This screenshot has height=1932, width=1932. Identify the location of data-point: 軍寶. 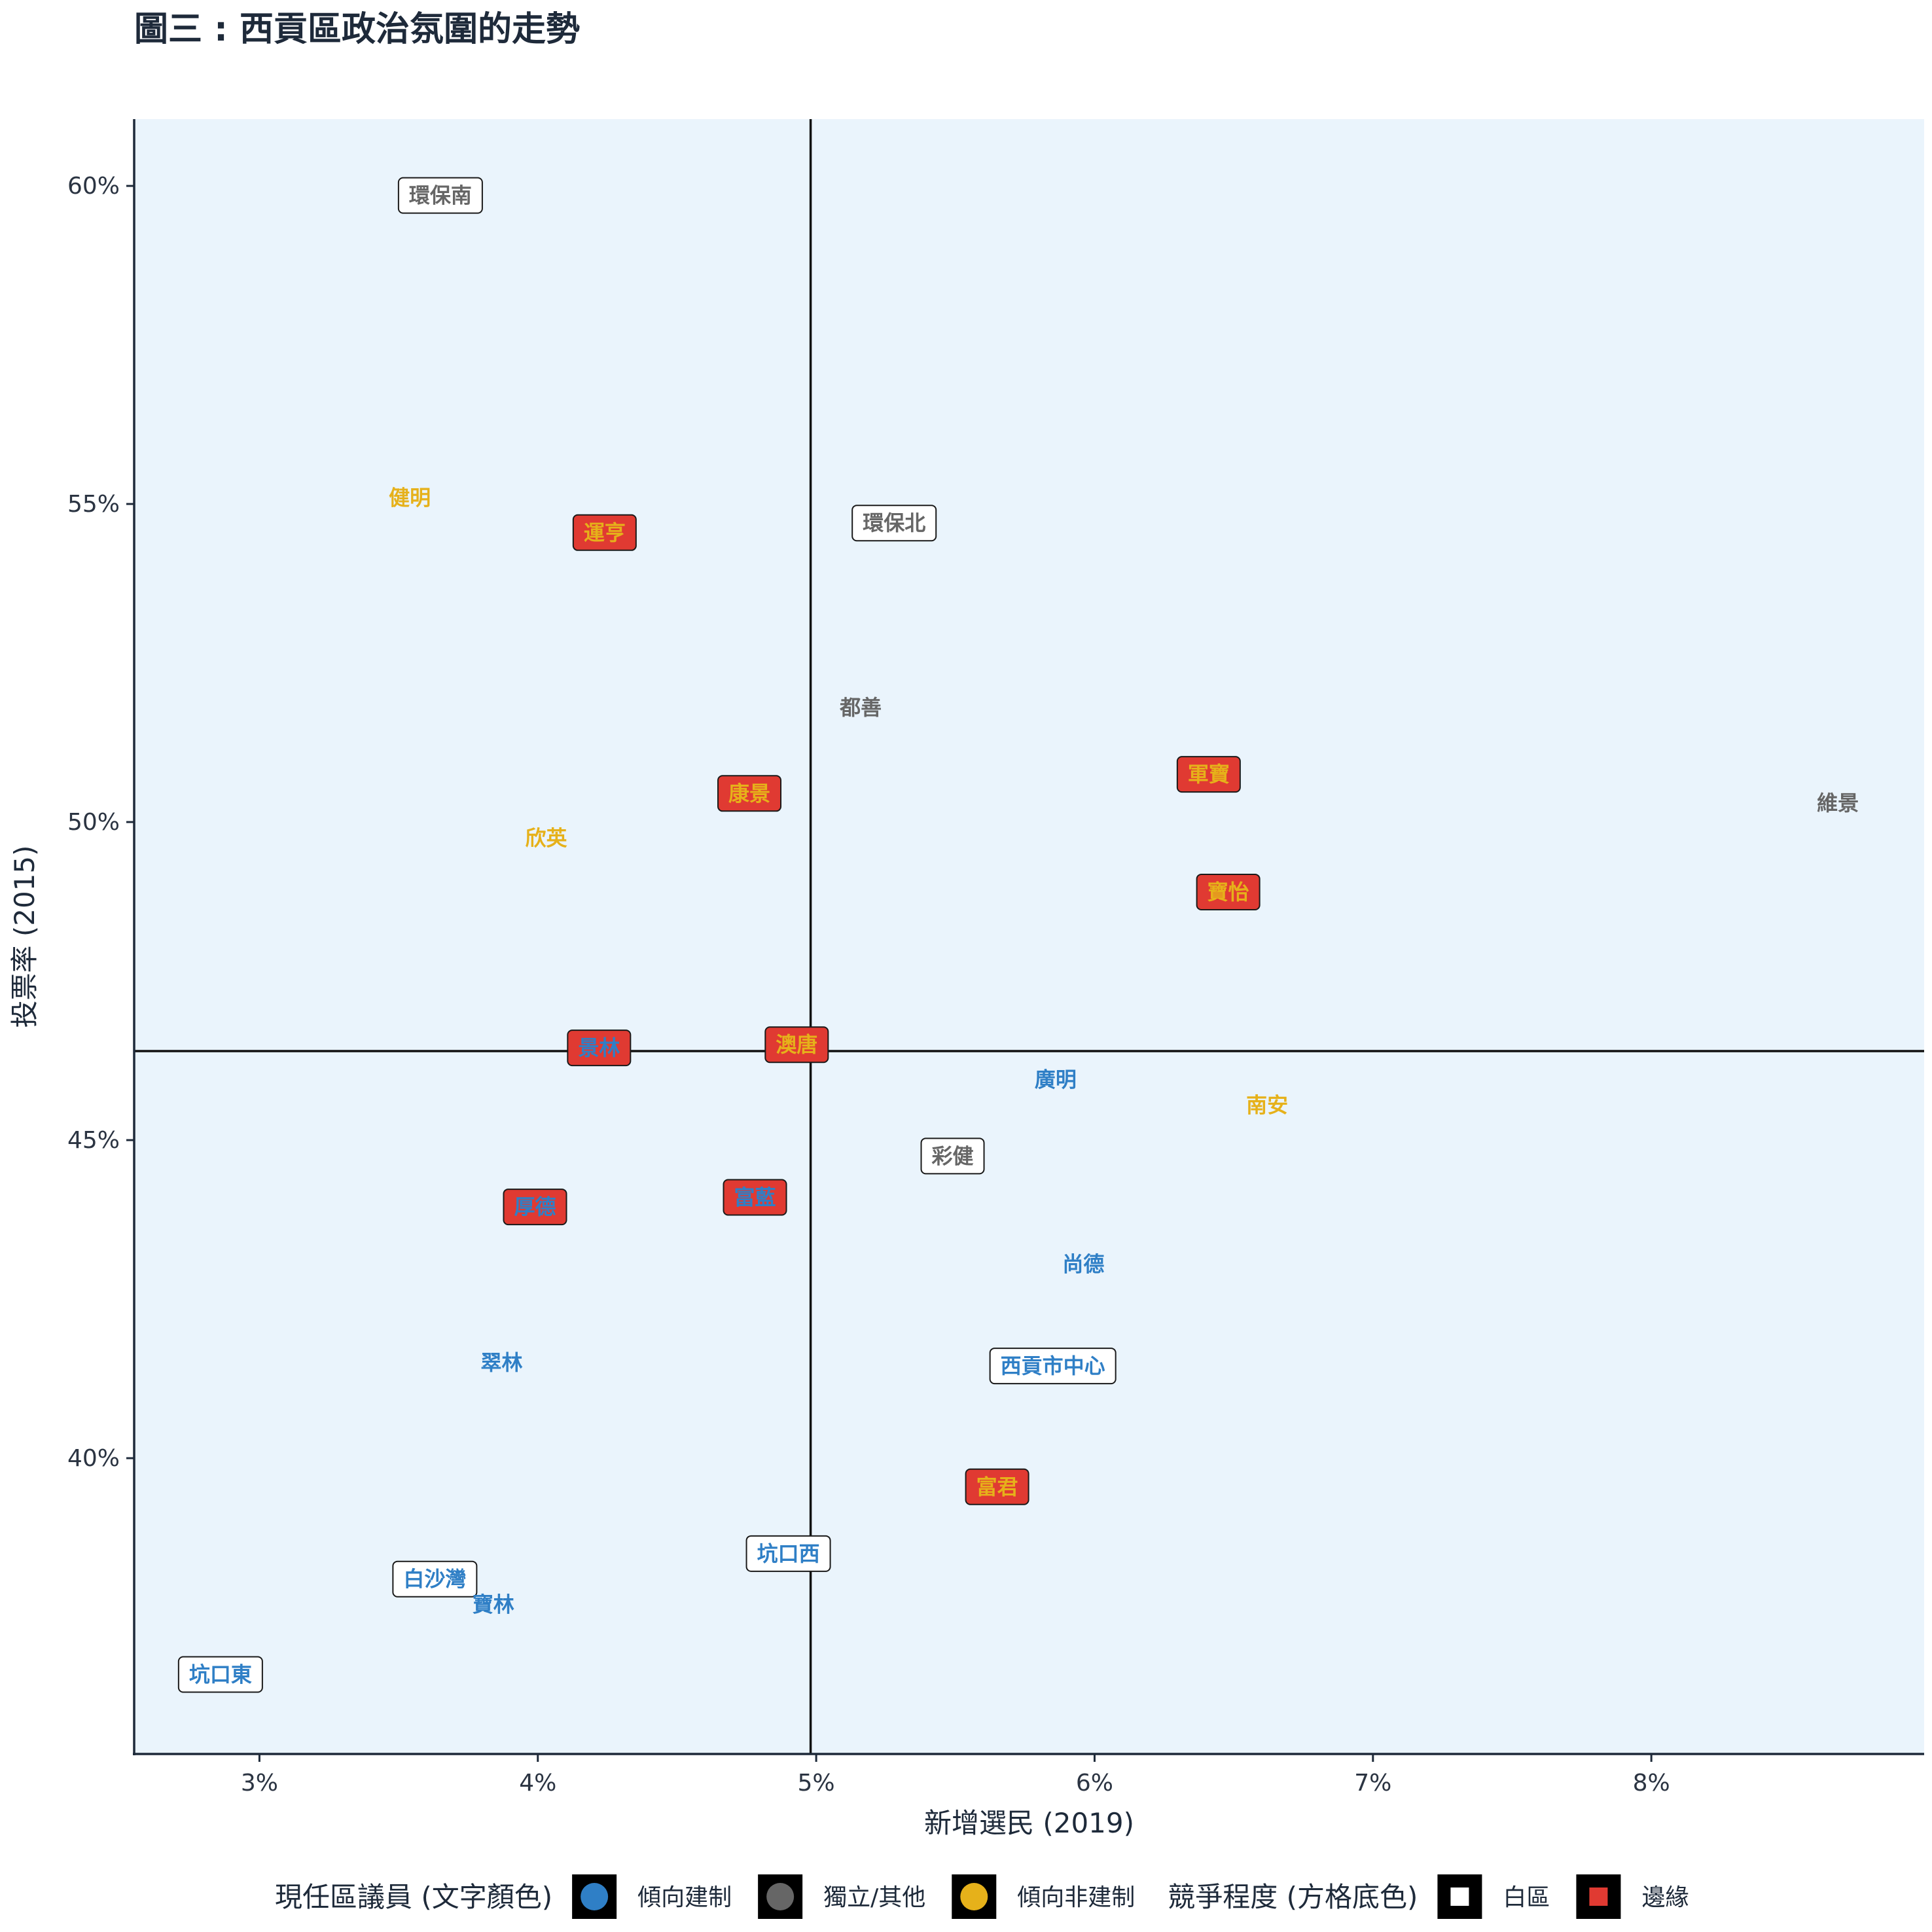
(1208, 774).